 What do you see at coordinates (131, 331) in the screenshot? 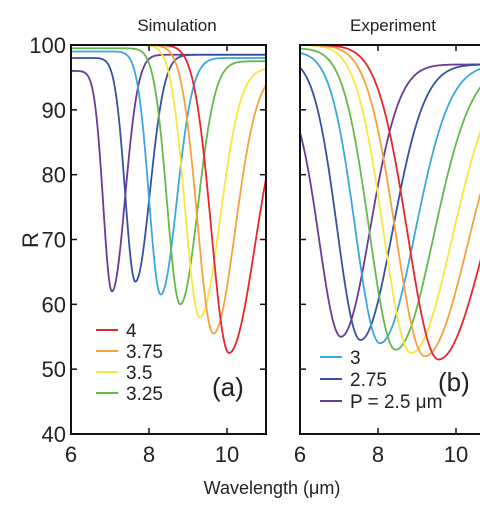
I see `legend-label: 4` at bounding box center [131, 331].